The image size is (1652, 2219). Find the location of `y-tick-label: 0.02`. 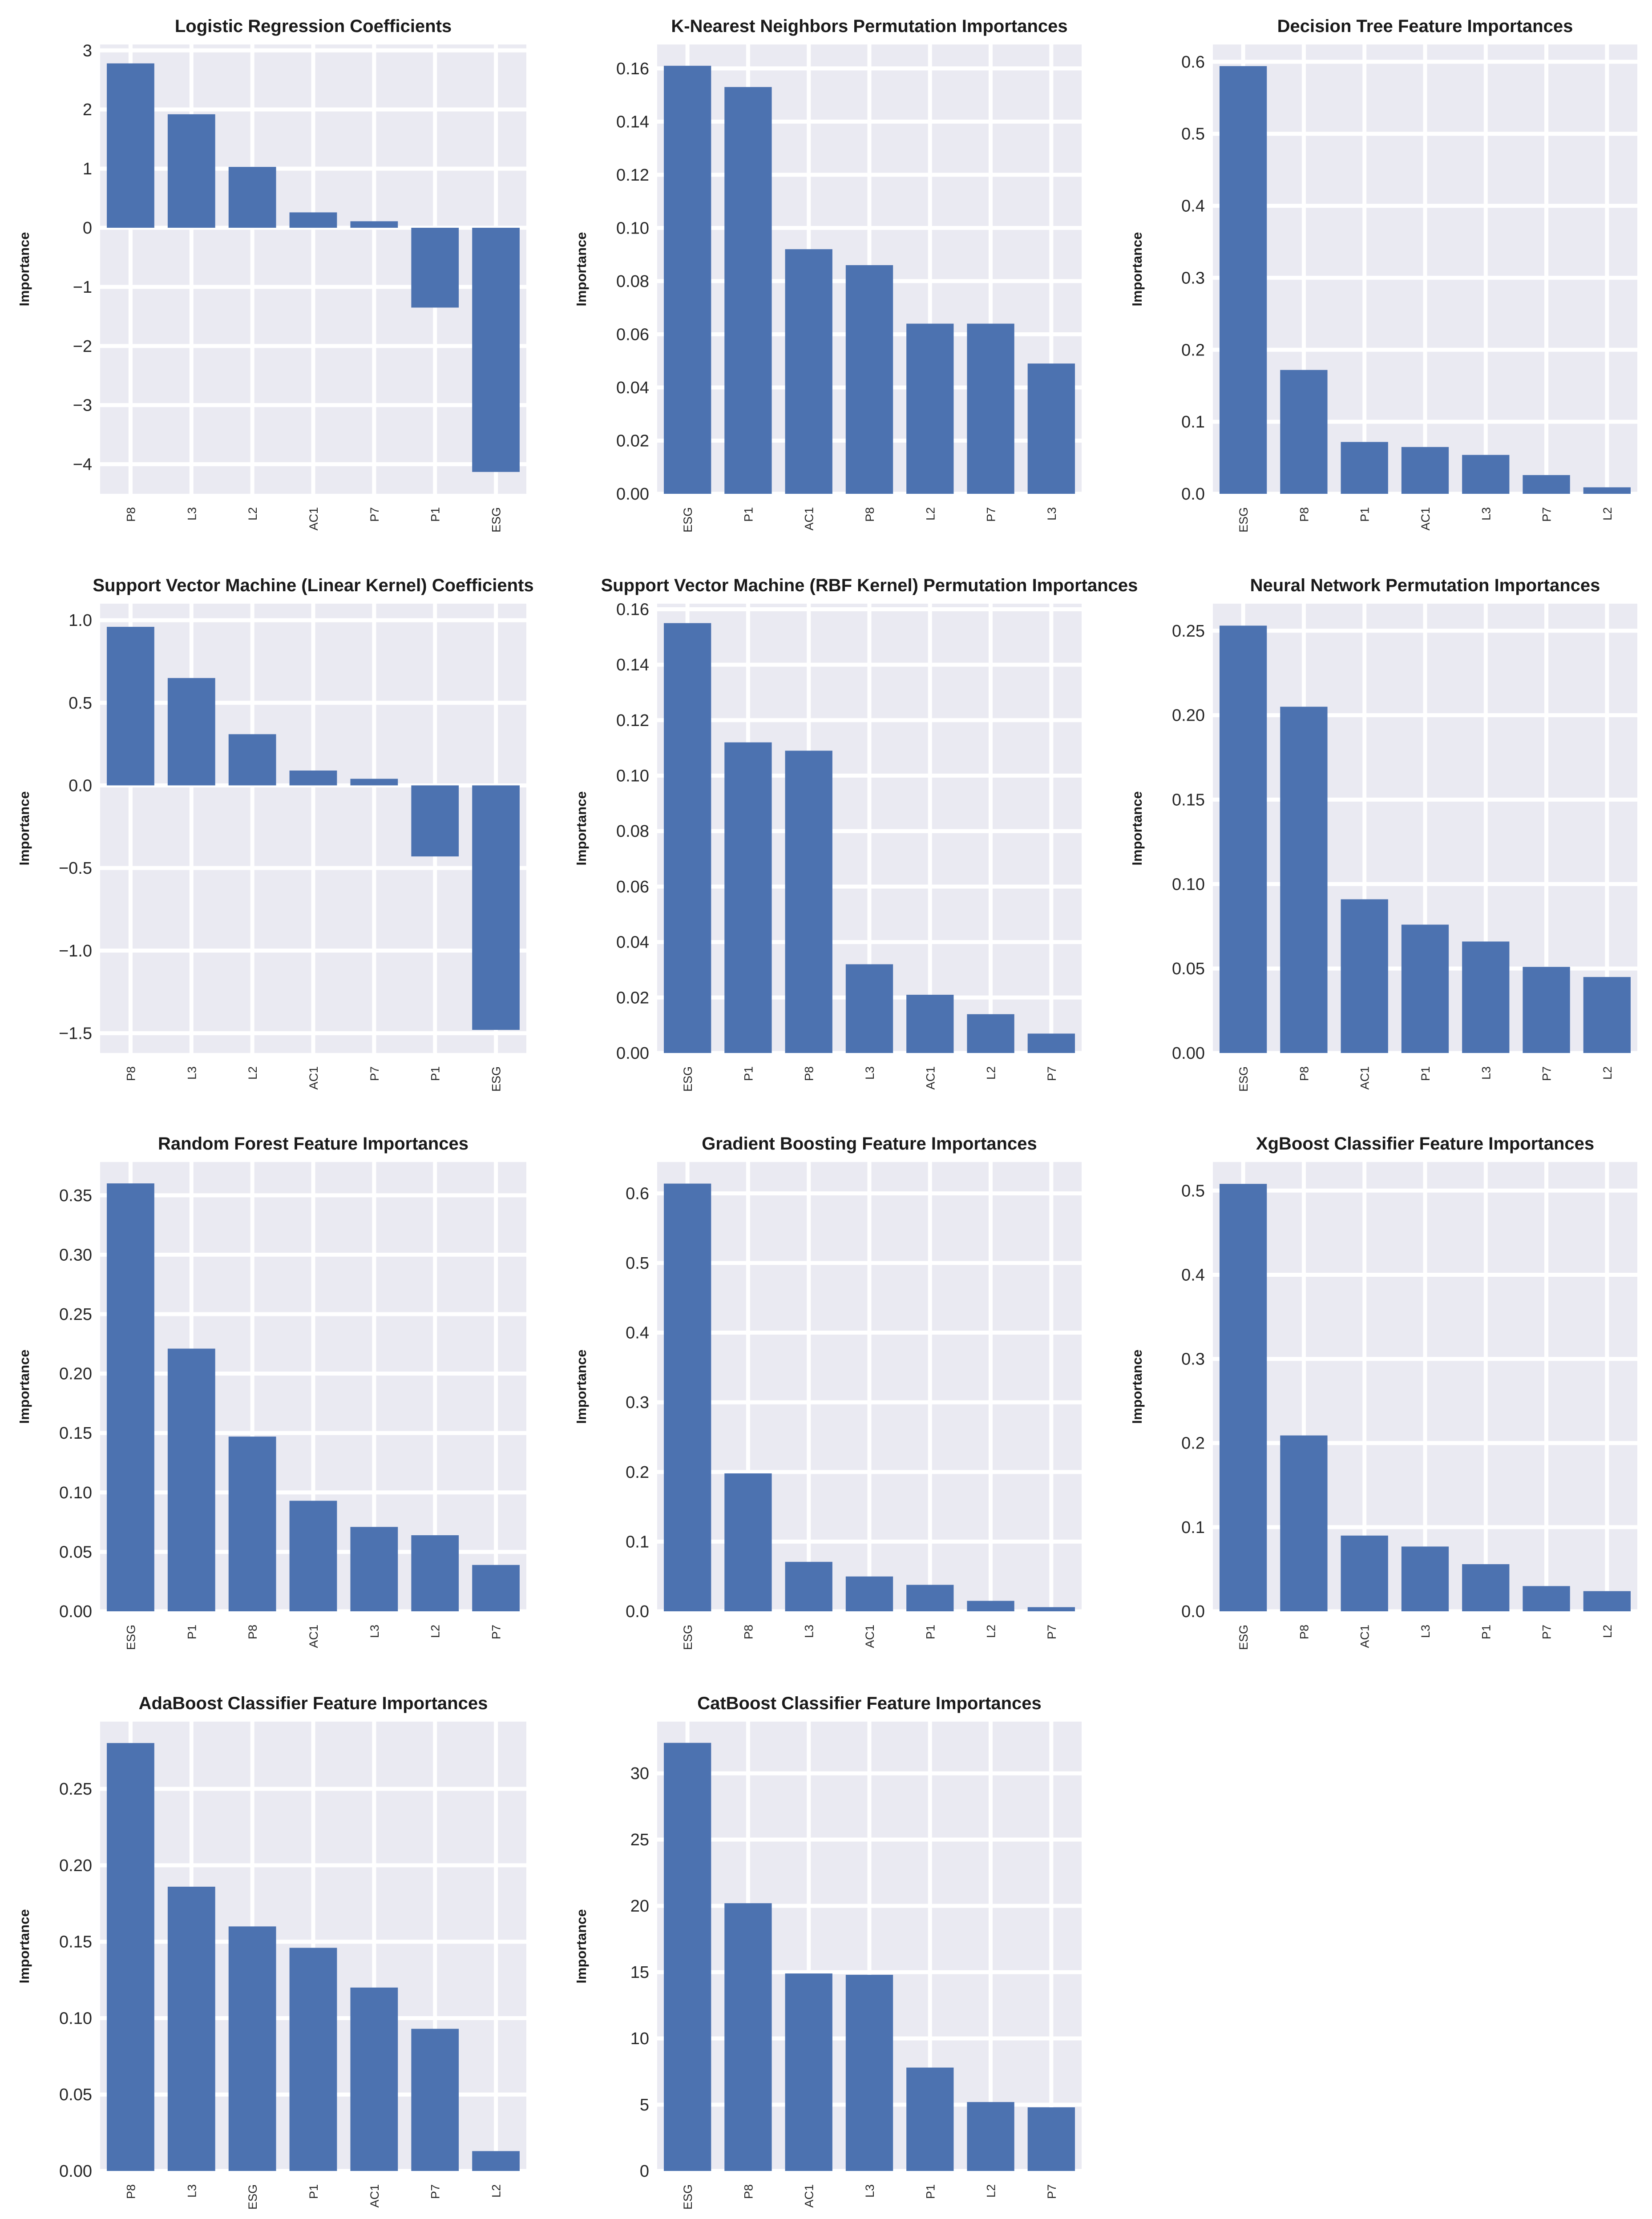

y-tick-label: 0.02 is located at coordinates (633, 997).